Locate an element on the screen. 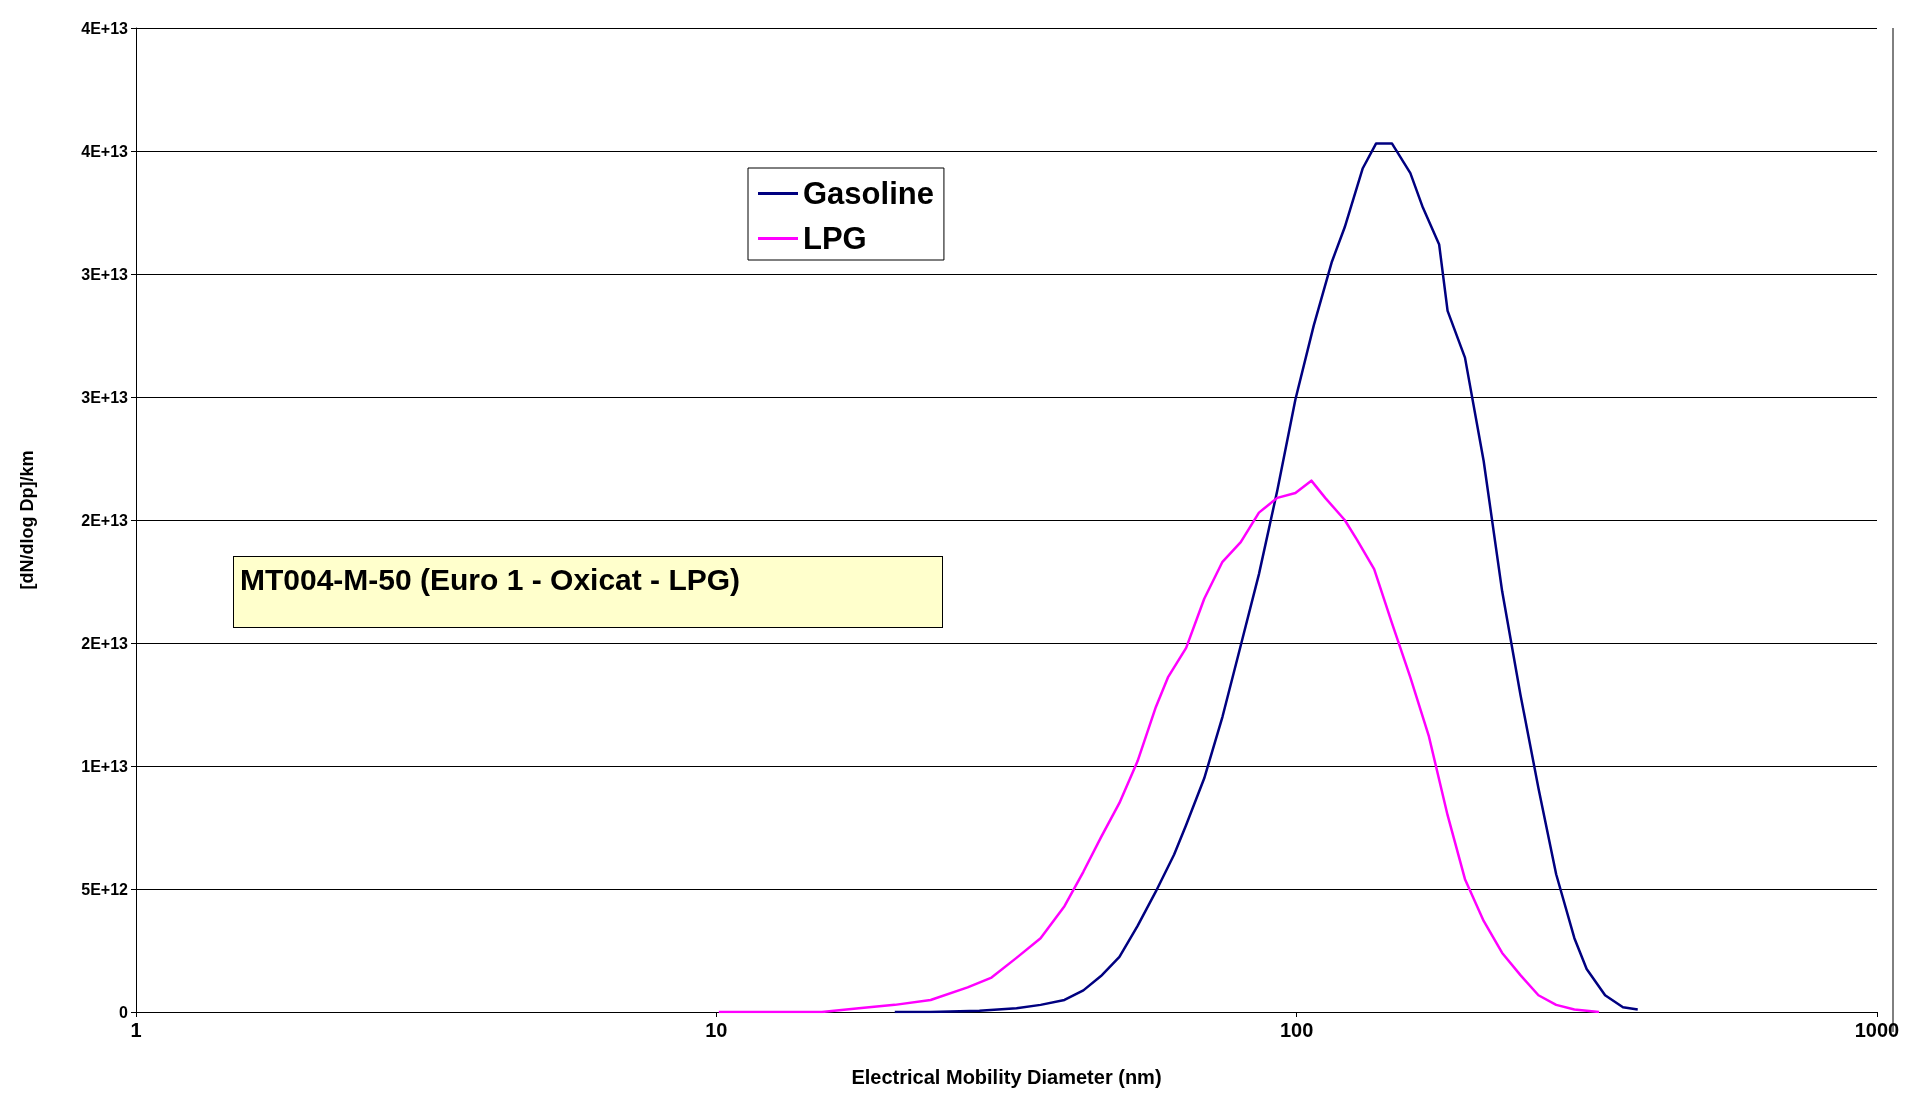 This screenshot has width=1921, height=1120. note-box: MT004-M-50 (Euro 1 - Oxicat - LPG) is located at coordinates (588, 592).